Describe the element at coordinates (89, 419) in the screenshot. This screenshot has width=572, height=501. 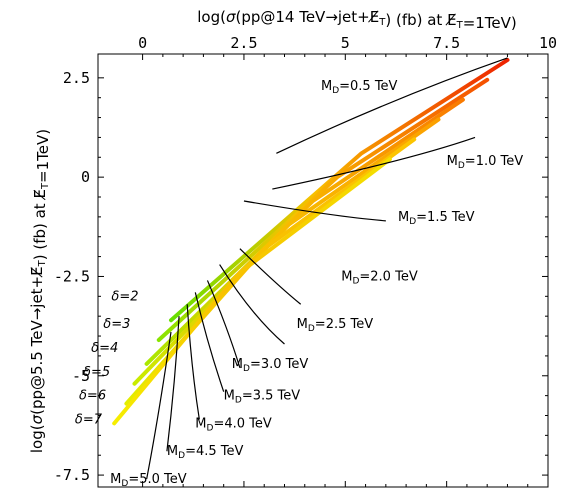
I see `delta-label-7: δ=7` at that location.